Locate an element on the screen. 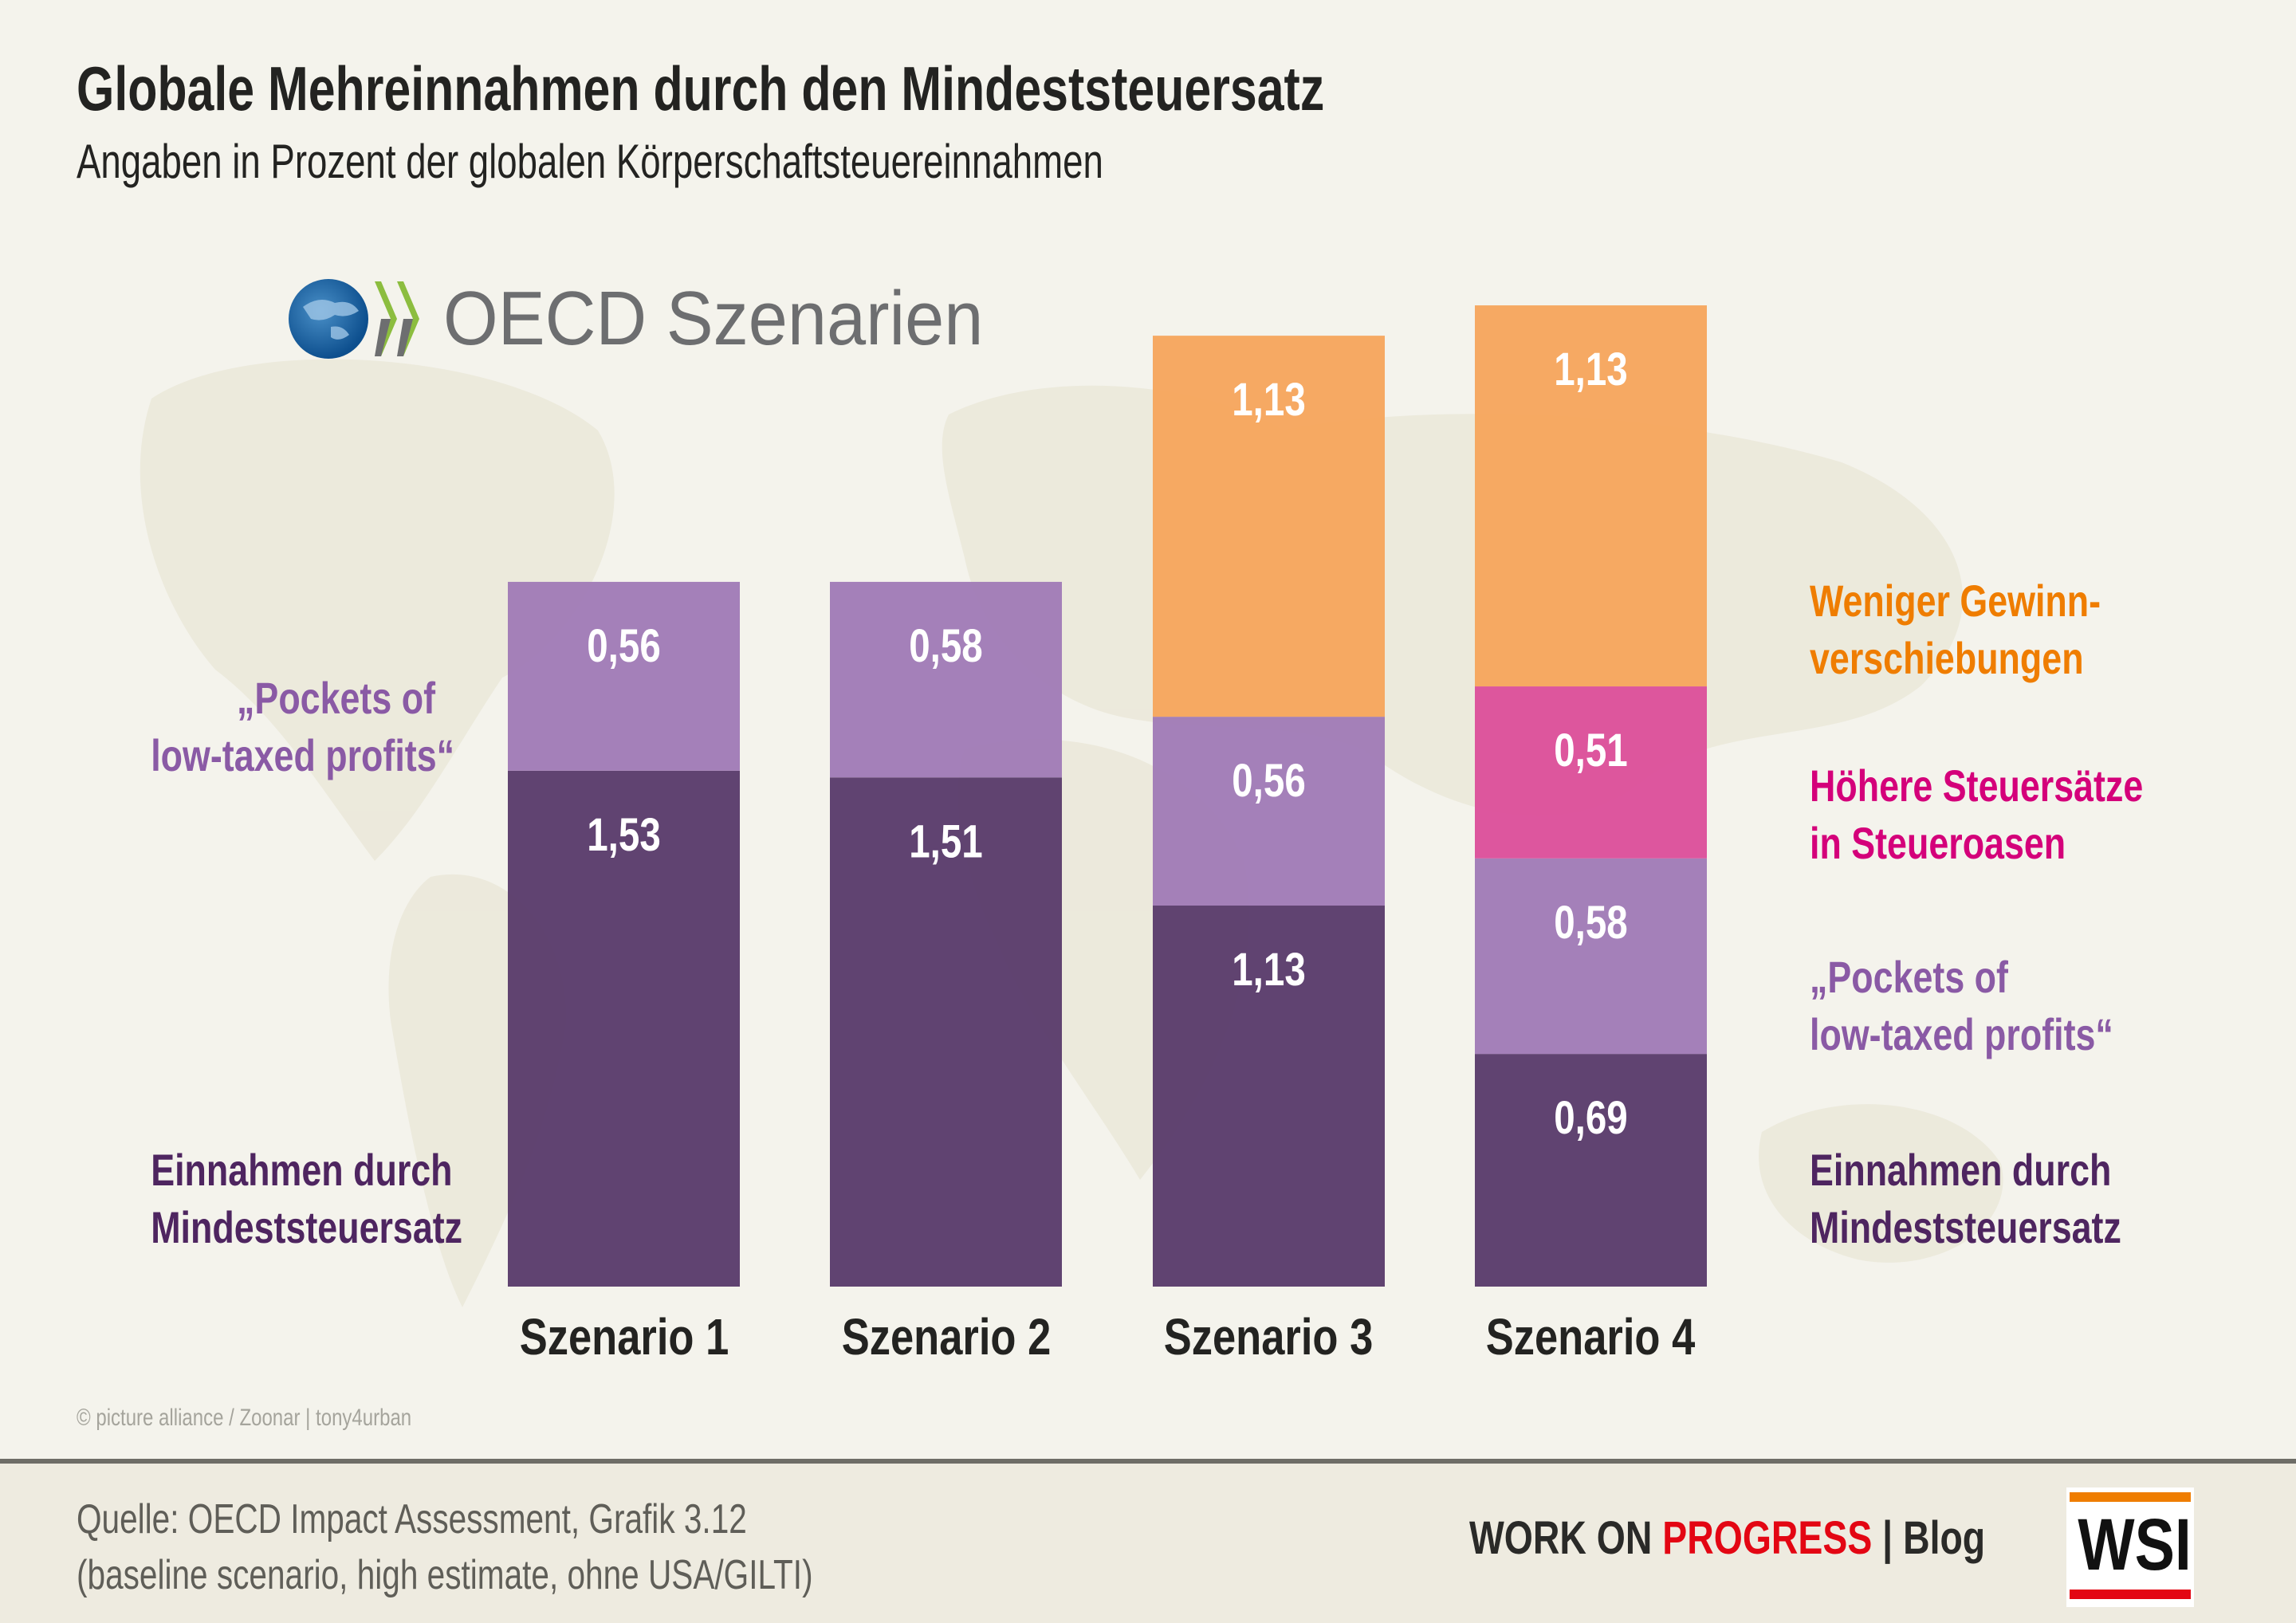 The image size is (2296, 1623). bar-value-label-4-series-3: 0,51 is located at coordinates (1591, 751).